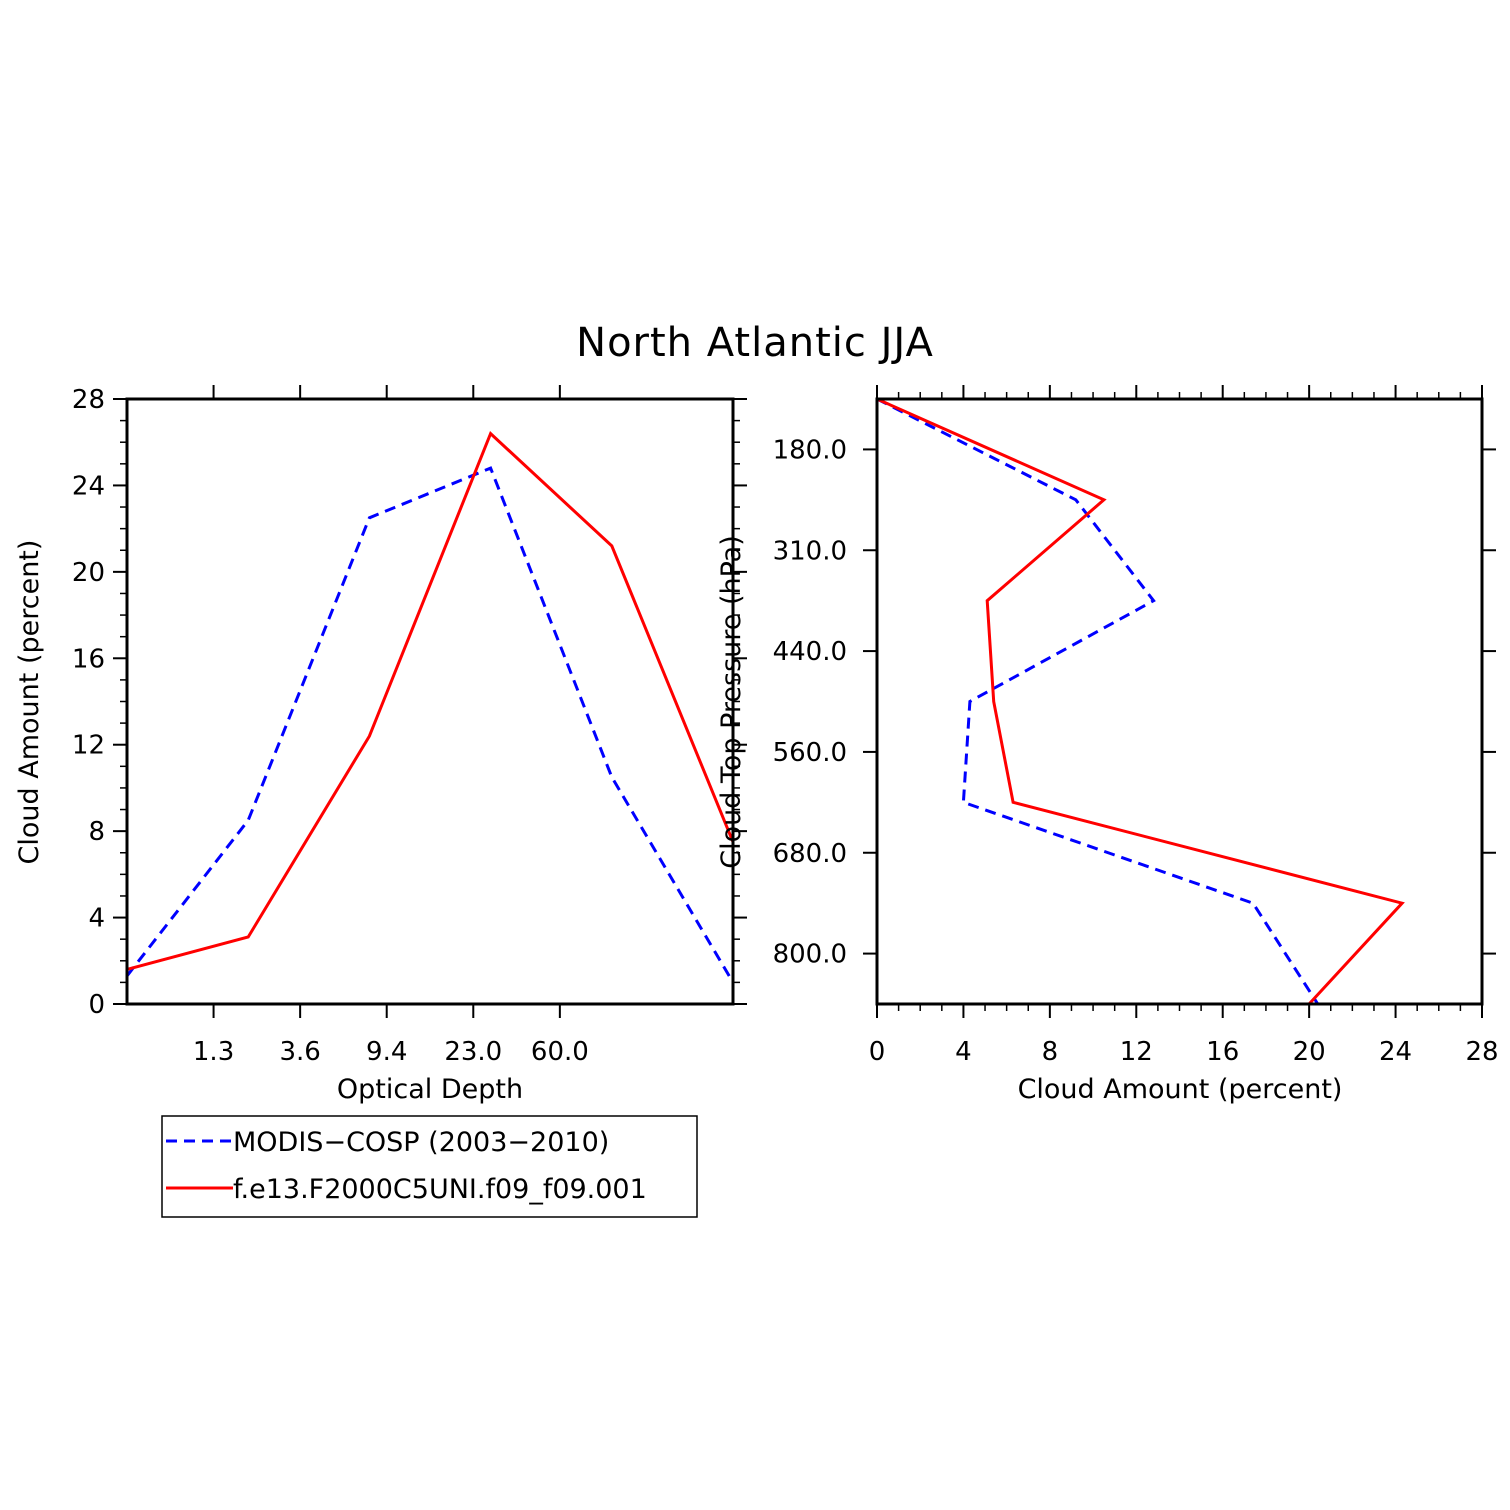 This screenshot has height=1510, width=1510. I want to click on figure-title: North Atlantic JJA, so click(755, 343).